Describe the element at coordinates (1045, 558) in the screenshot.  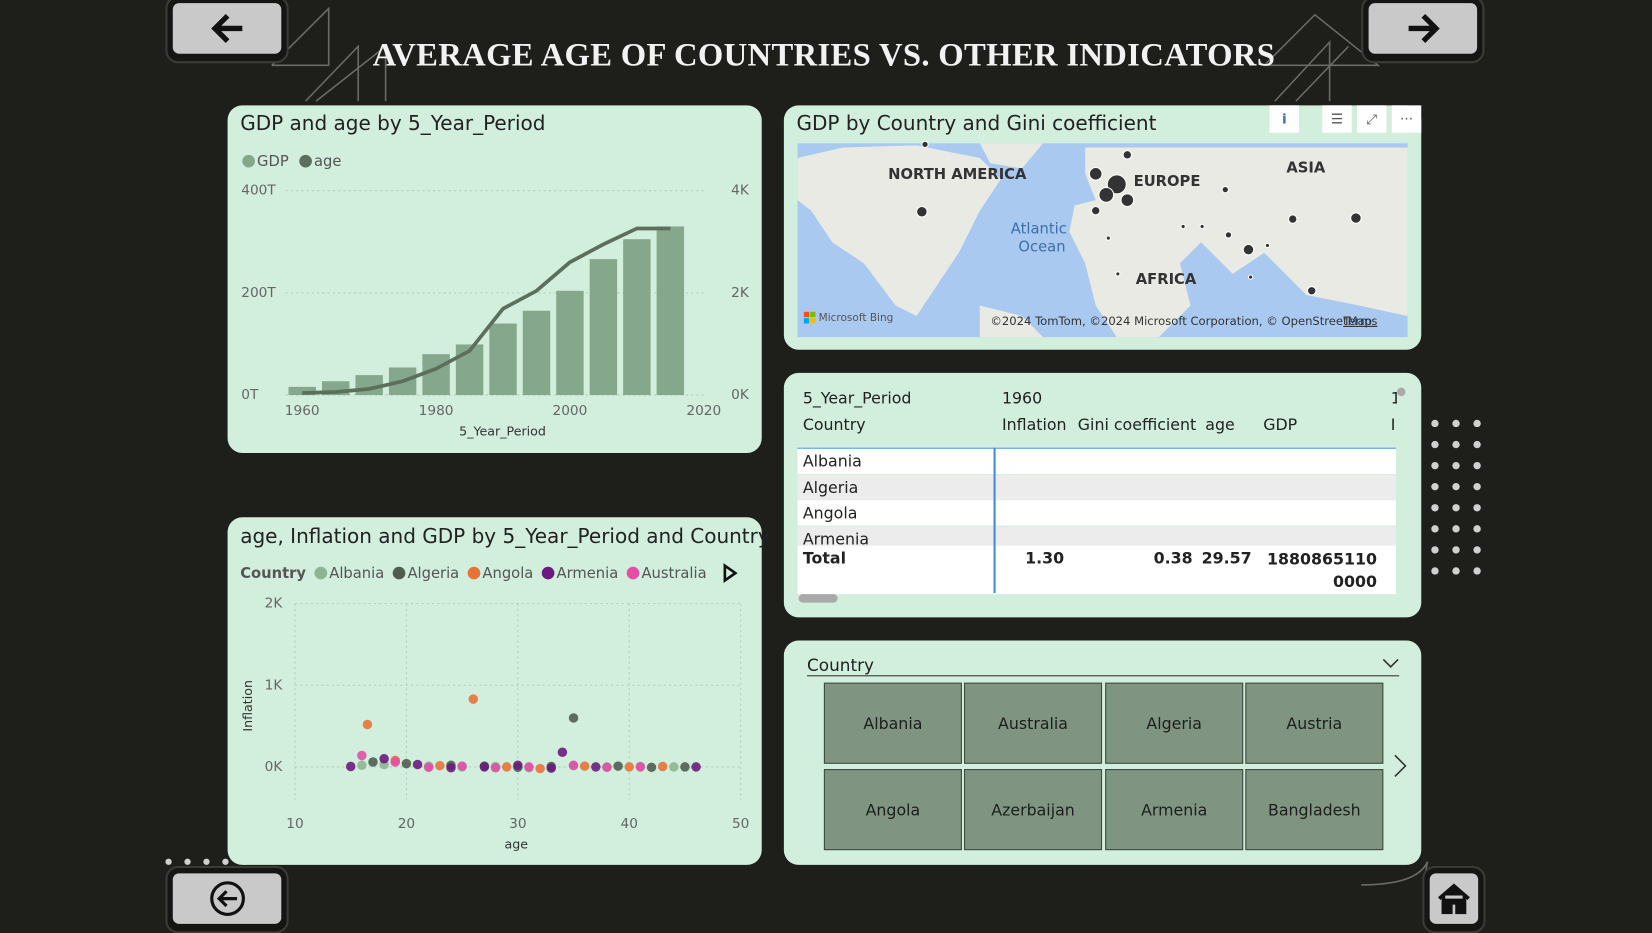
I see `total-value: 1.30` at that location.